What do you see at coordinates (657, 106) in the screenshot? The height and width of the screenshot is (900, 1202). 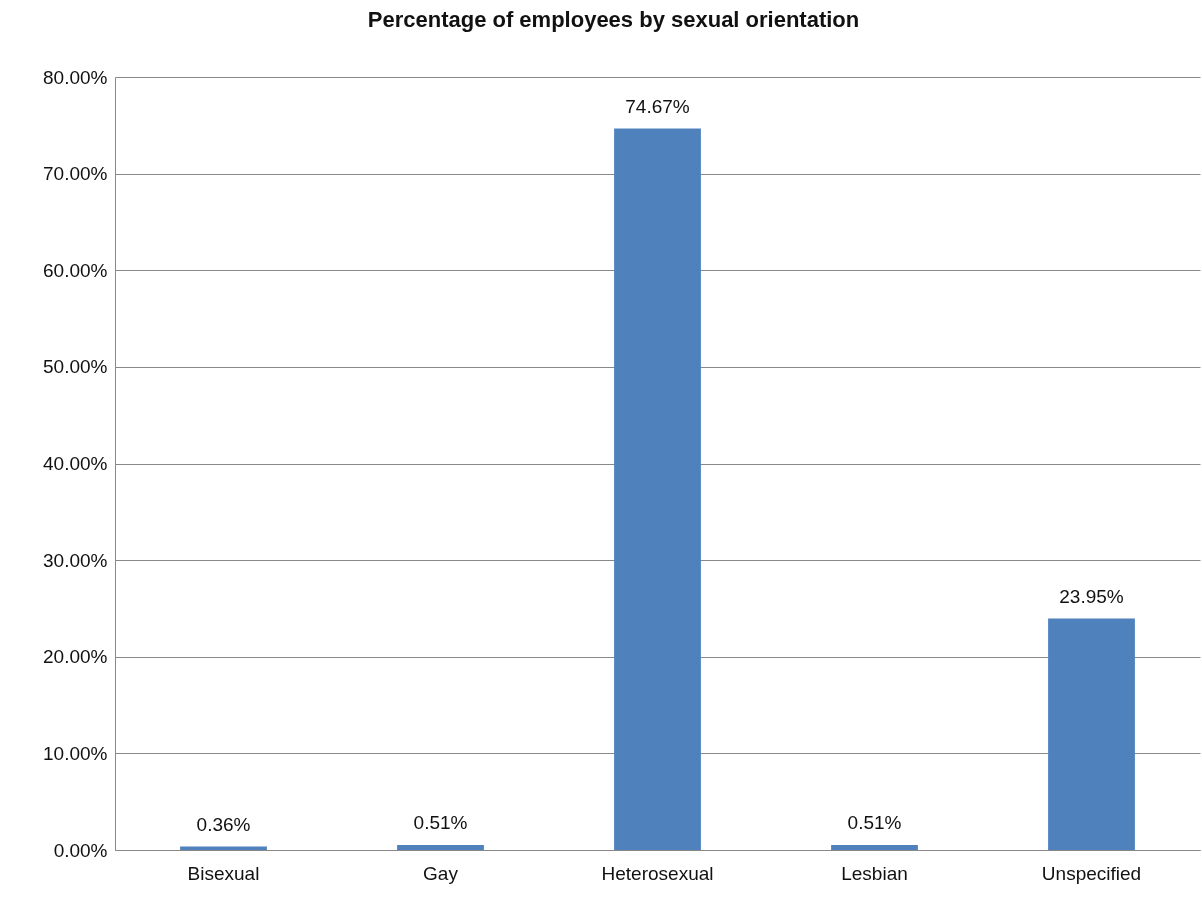 I see `data-label: 74.67%` at bounding box center [657, 106].